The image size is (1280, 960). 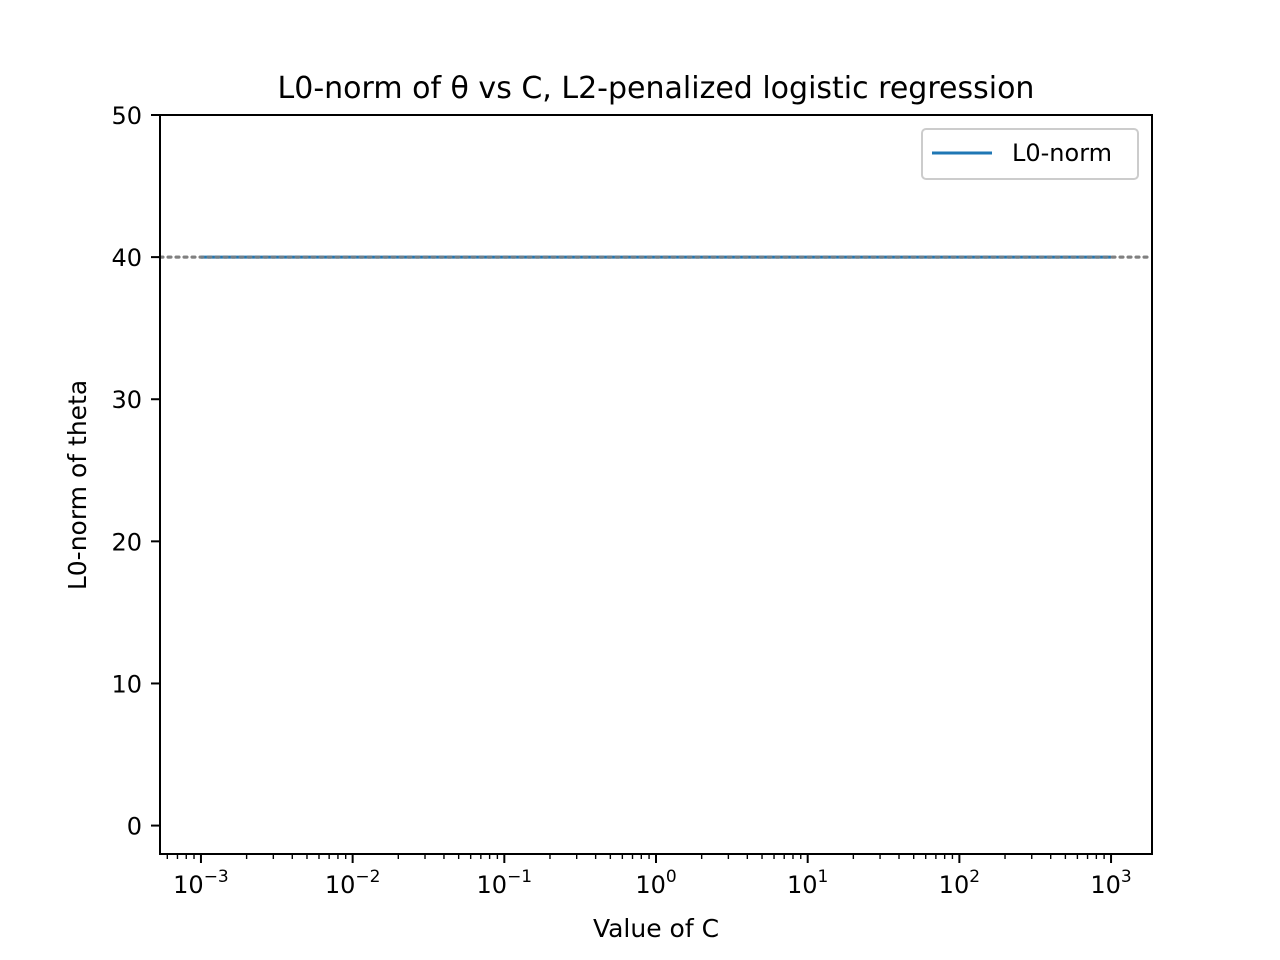 What do you see at coordinates (126, 258) in the screenshot?
I see `y-tick-label: 40` at bounding box center [126, 258].